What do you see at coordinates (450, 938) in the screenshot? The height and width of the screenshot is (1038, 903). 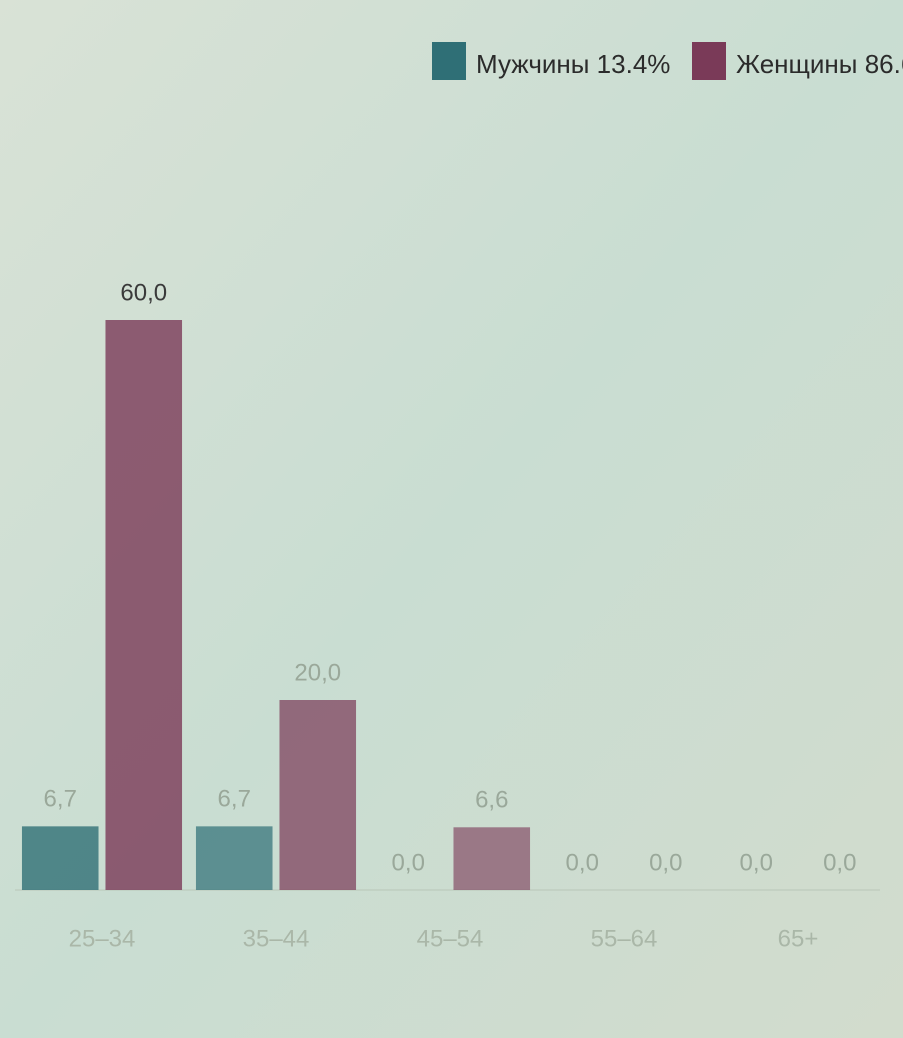 I see `x-tick-label: 45–54` at bounding box center [450, 938].